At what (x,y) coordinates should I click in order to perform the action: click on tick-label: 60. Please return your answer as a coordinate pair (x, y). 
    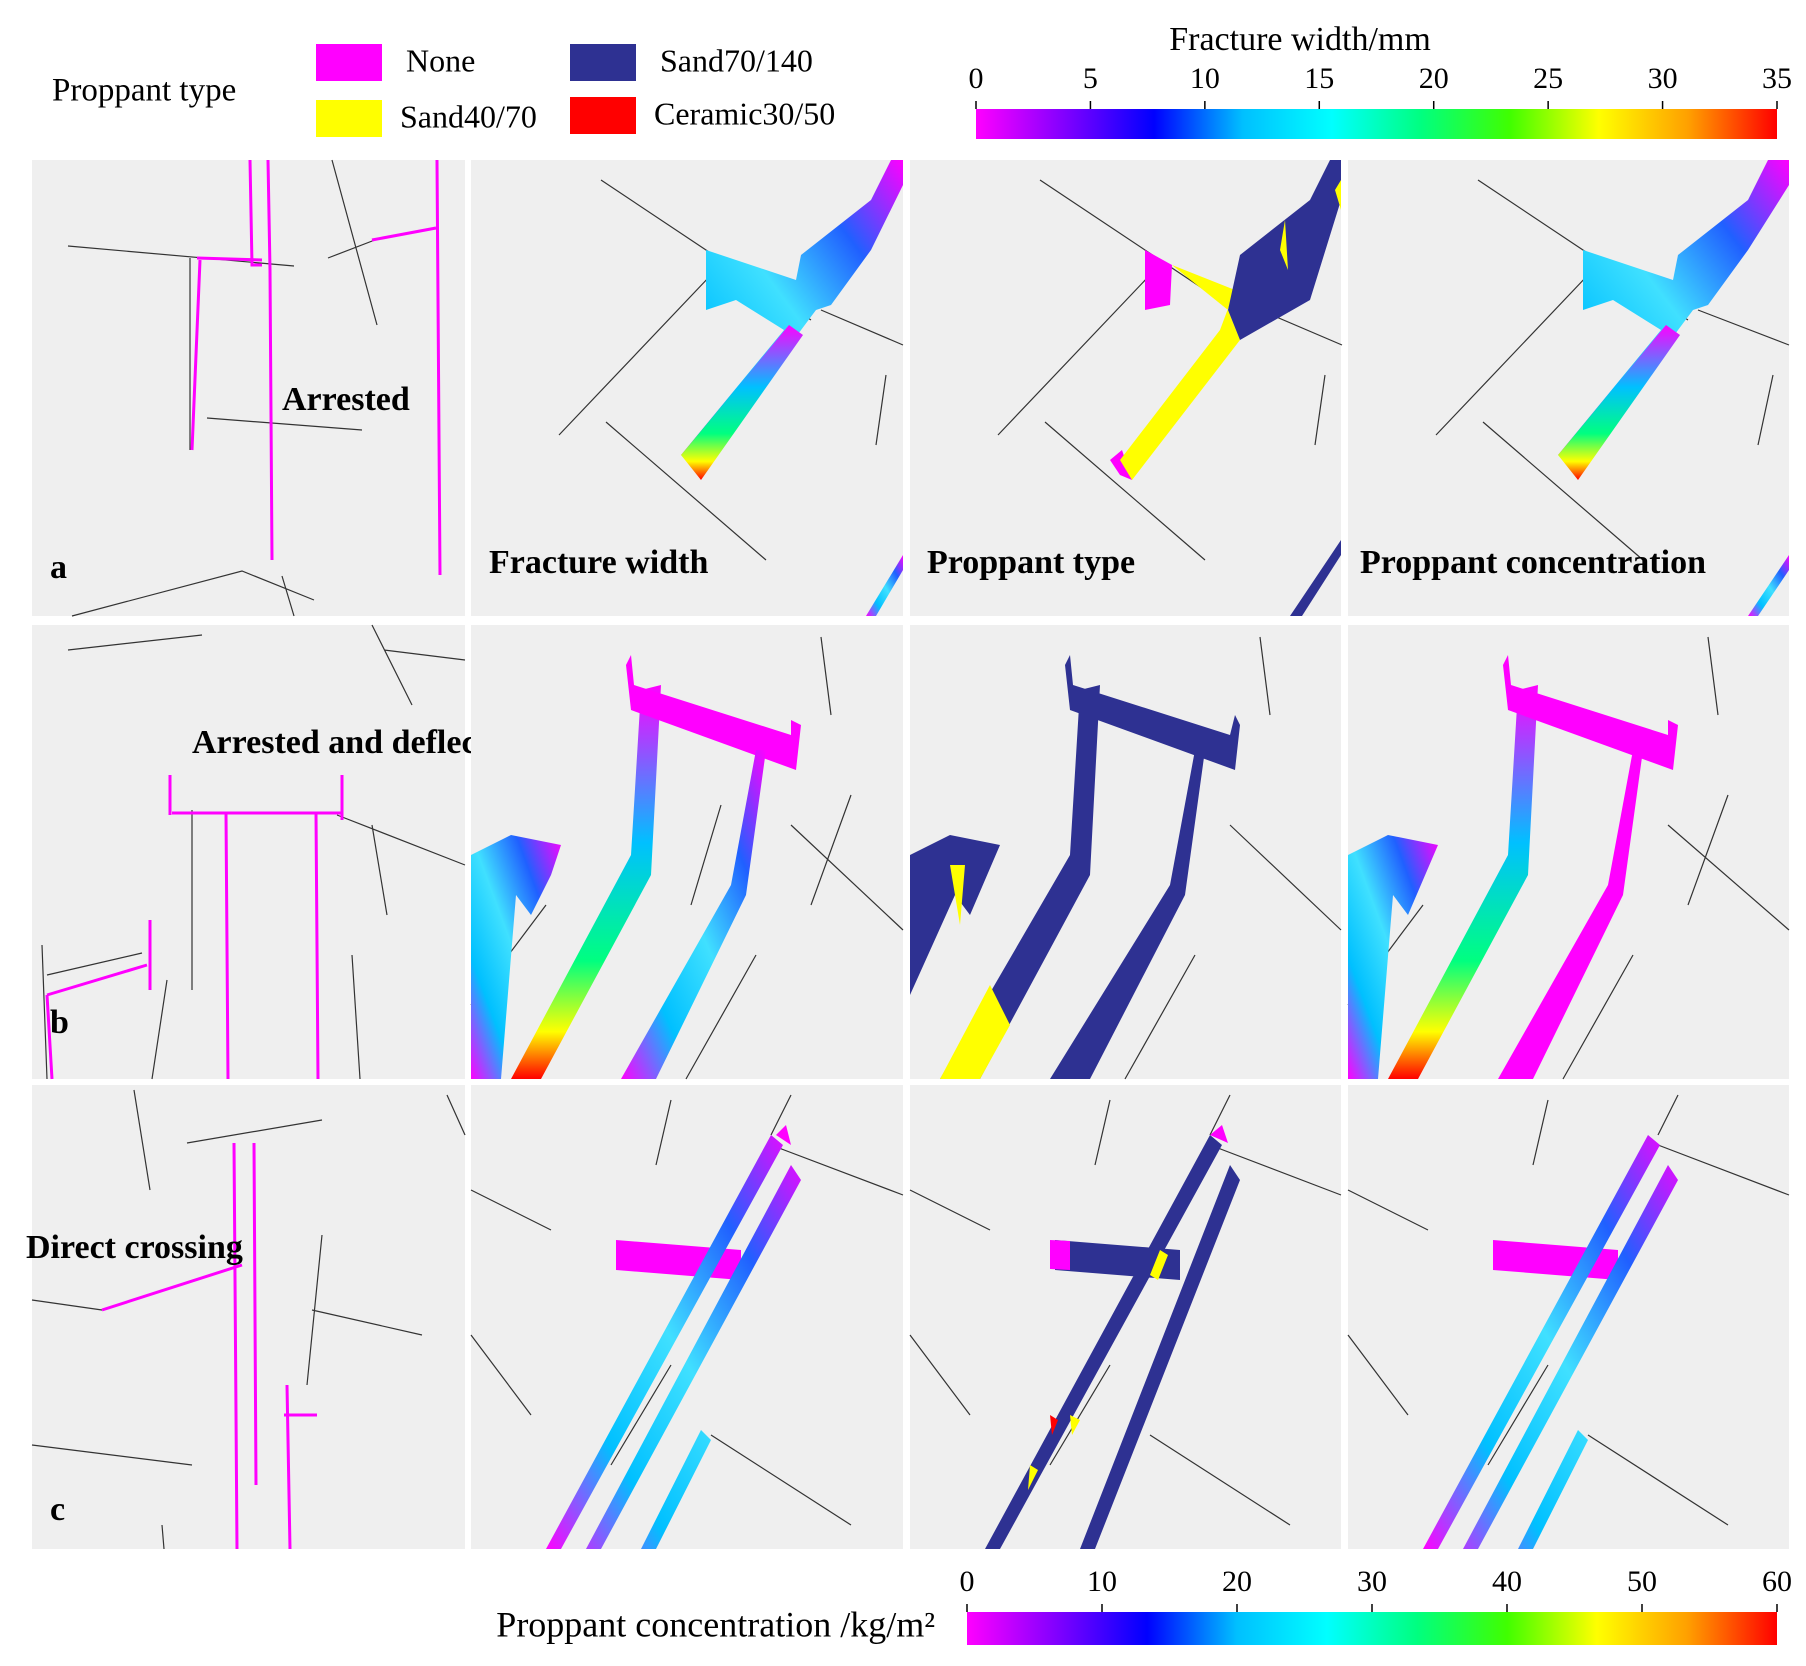
    Looking at the image, I should click on (1777, 1581).